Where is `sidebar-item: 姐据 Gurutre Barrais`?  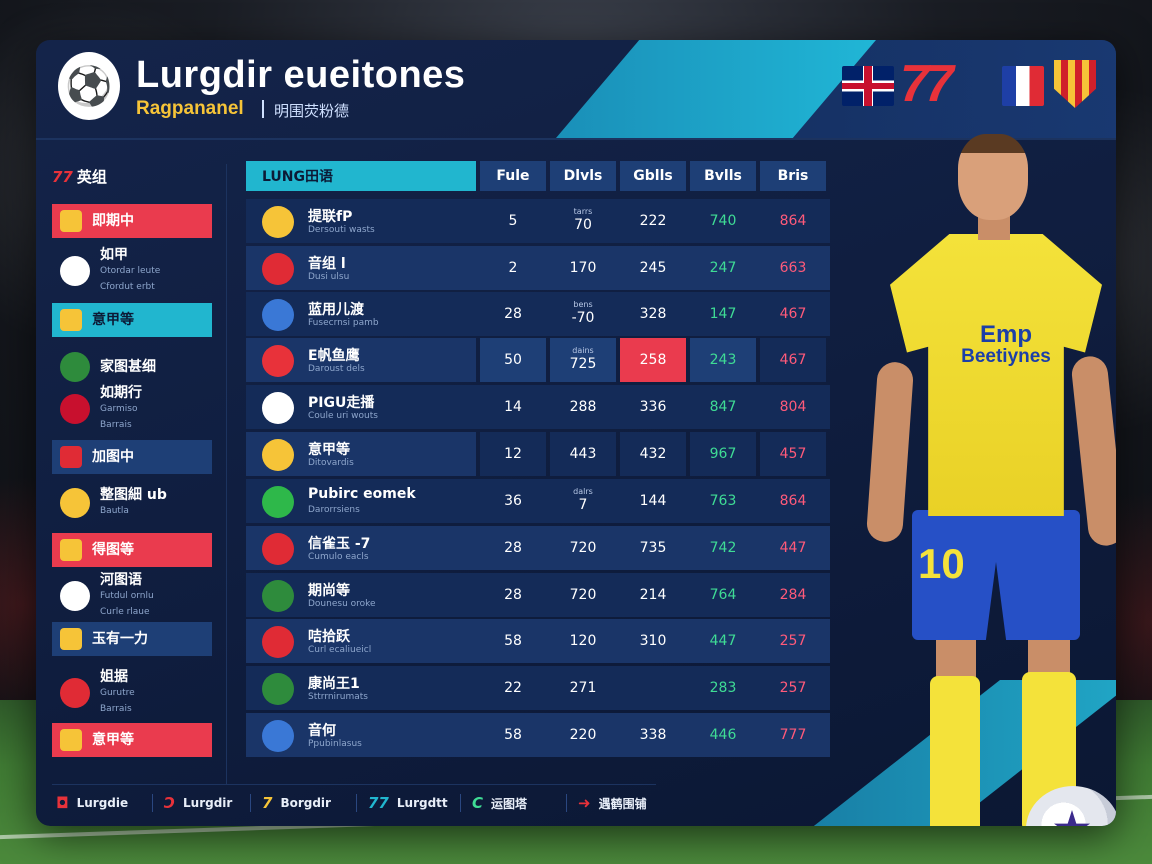
sidebar-item: 姐据 Gurutre Barrais is located at coordinates (132, 692).